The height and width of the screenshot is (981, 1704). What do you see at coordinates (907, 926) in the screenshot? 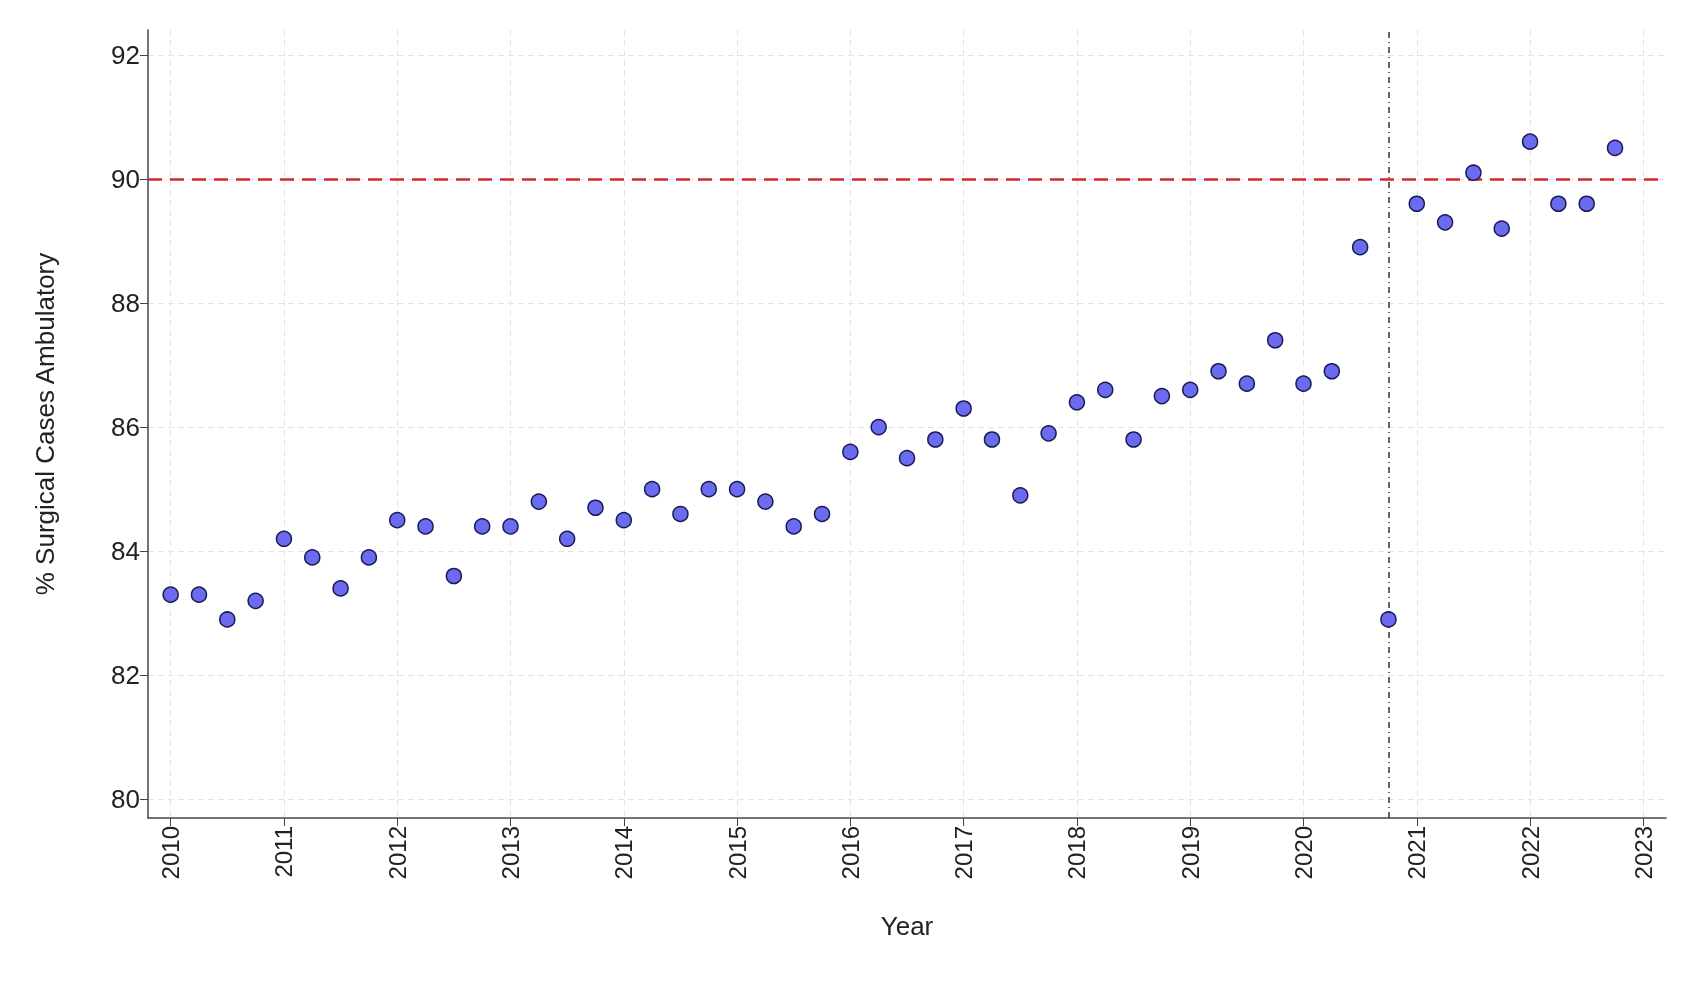
I see `x-axis-title: Year` at bounding box center [907, 926].